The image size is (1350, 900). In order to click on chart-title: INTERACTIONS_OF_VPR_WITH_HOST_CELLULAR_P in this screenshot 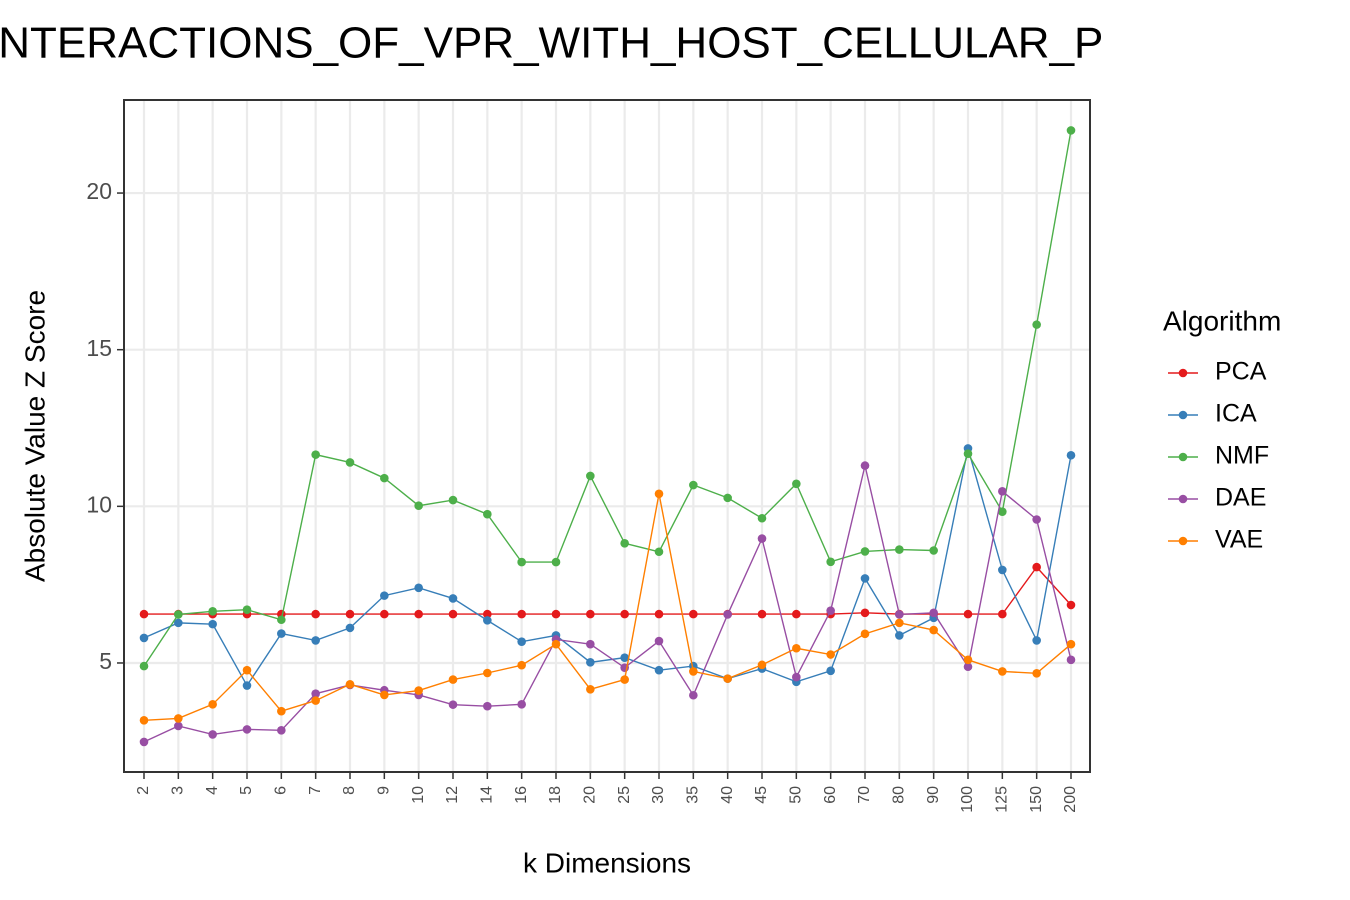, I will do `click(551, 43)`.